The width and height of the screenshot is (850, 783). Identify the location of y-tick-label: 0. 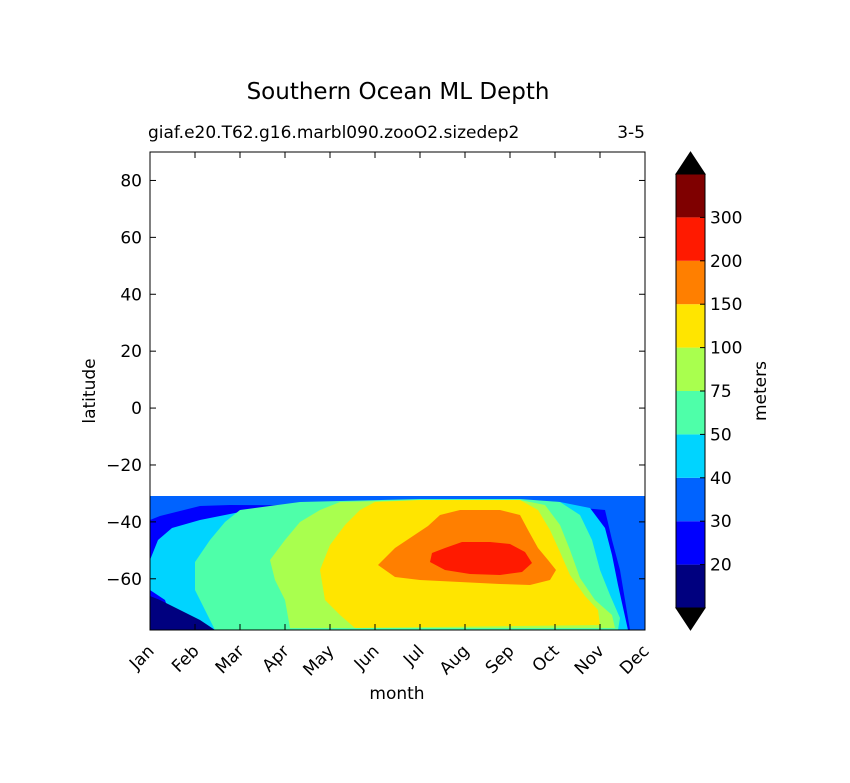
(136, 409).